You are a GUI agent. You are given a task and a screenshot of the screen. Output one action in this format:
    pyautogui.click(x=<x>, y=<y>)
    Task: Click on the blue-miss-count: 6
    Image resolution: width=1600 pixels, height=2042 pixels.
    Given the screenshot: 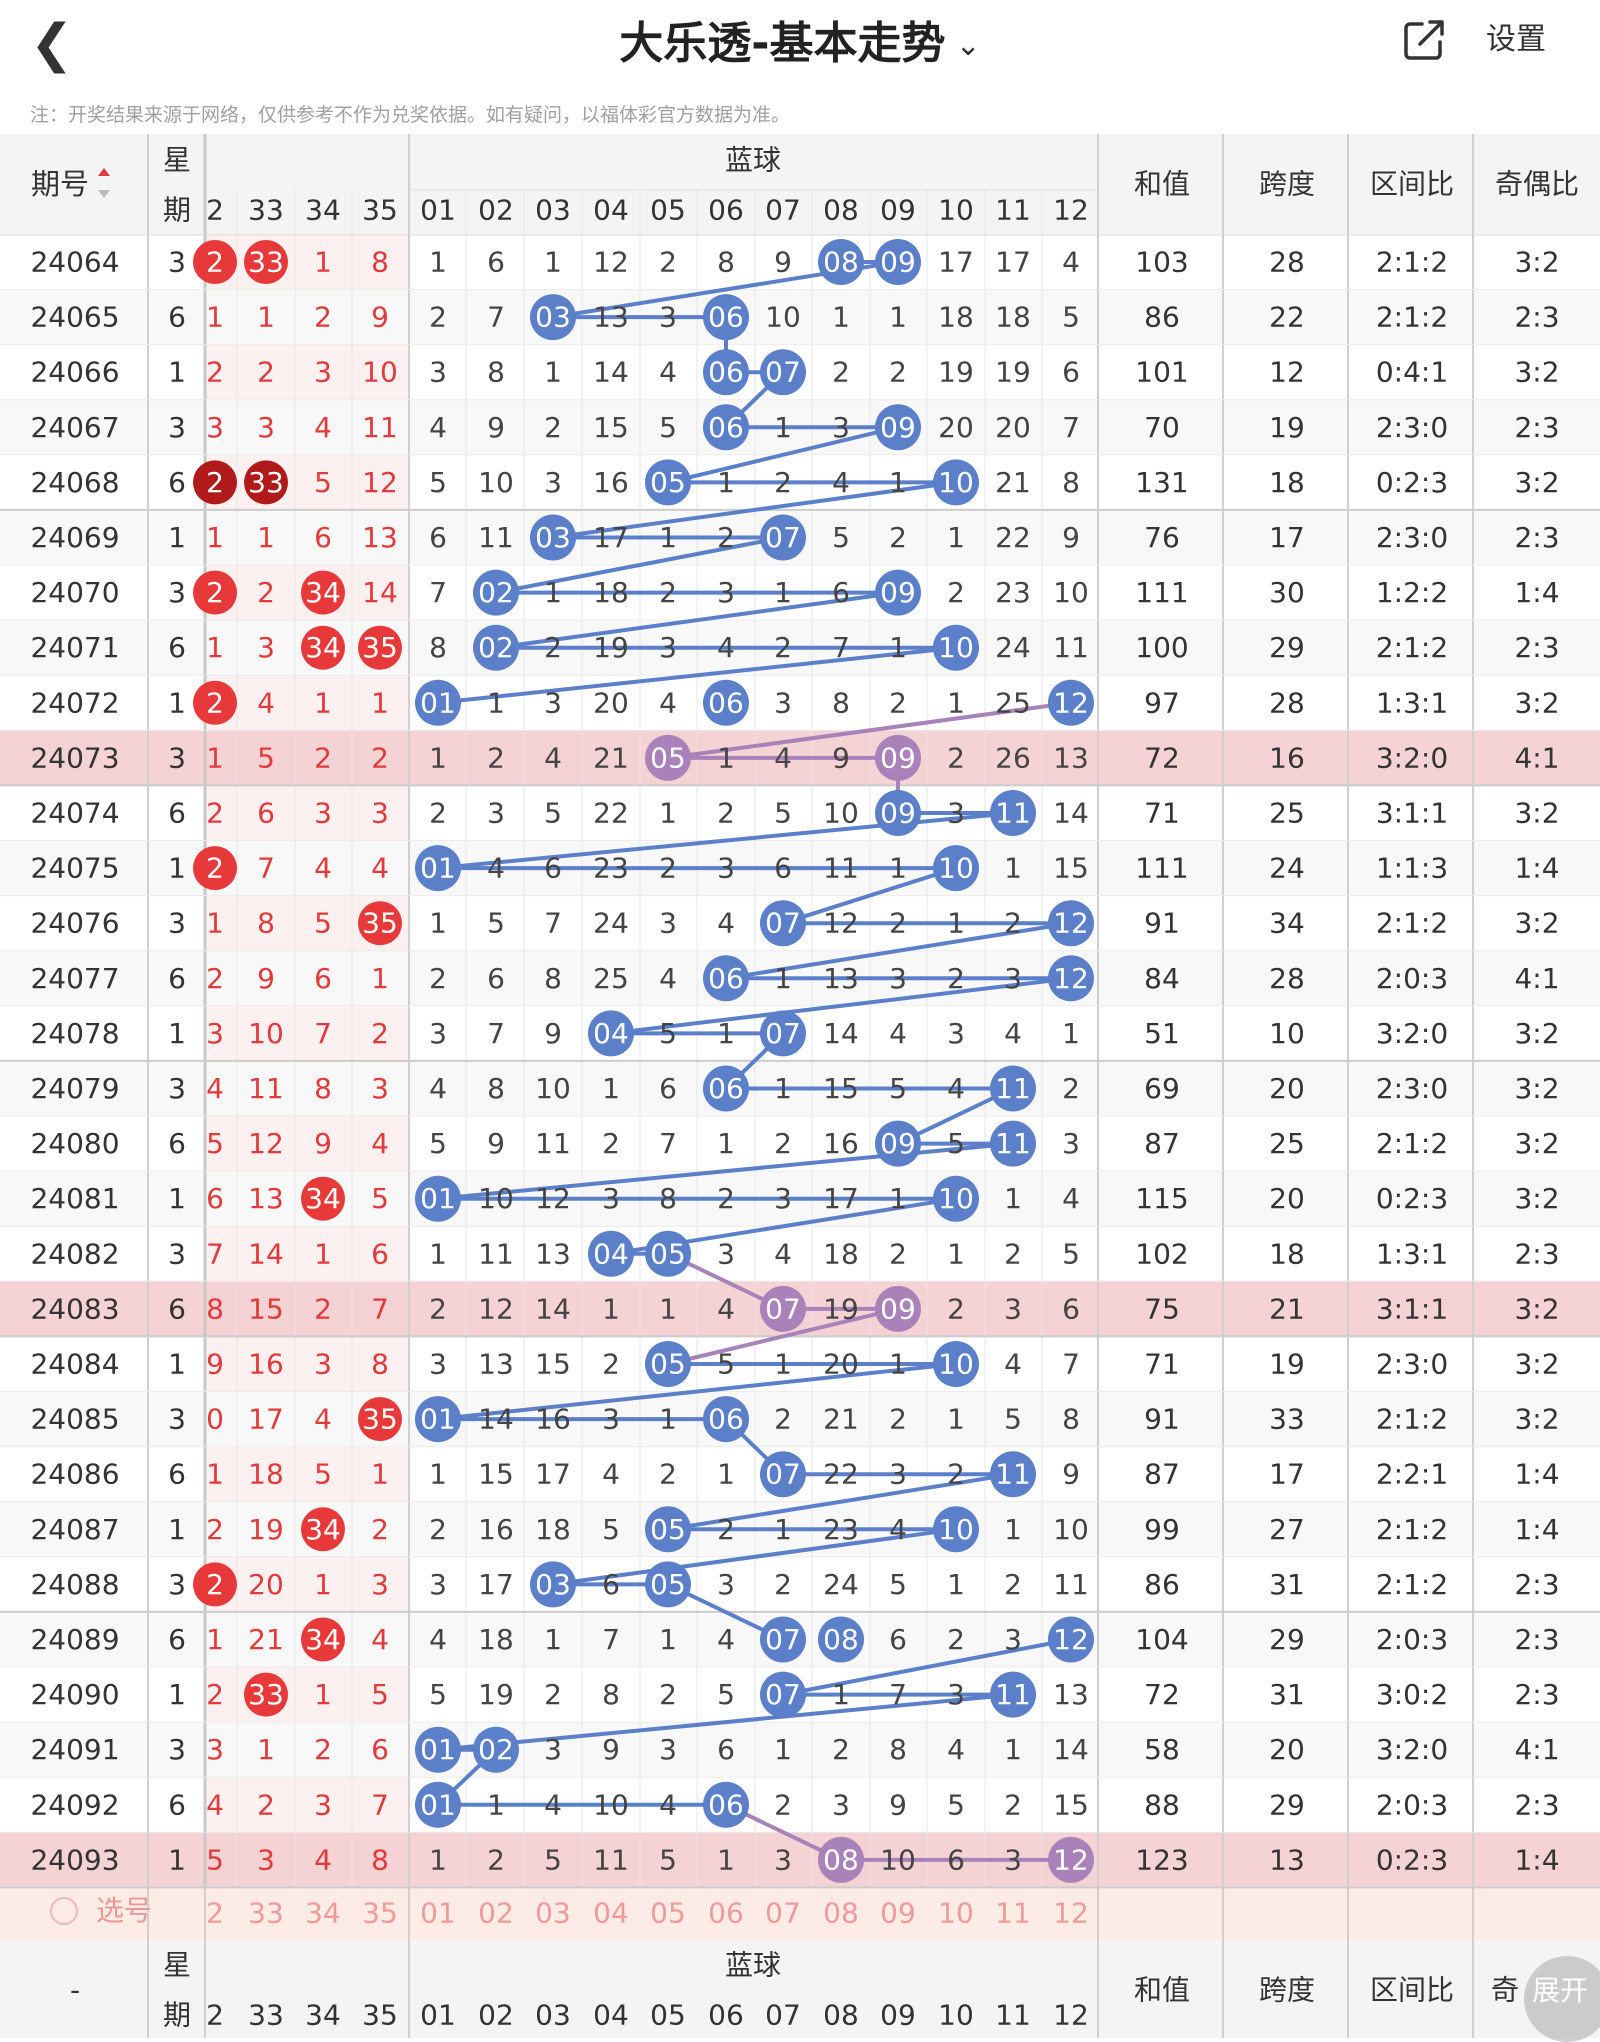 What is the action you would take?
    pyautogui.click(x=1071, y=1308)
    